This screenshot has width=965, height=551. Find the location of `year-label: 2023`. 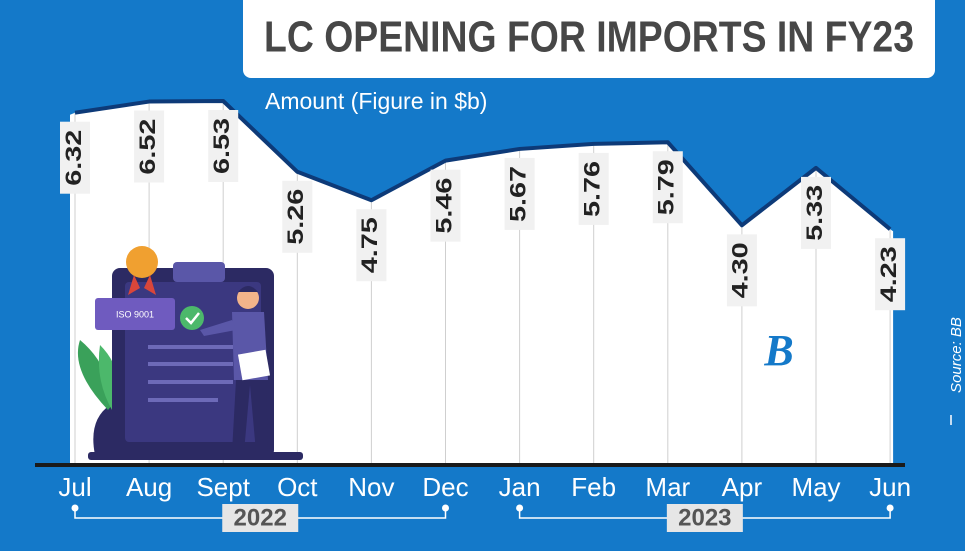

year-label: 2023 is located at coordinates (704, 517).